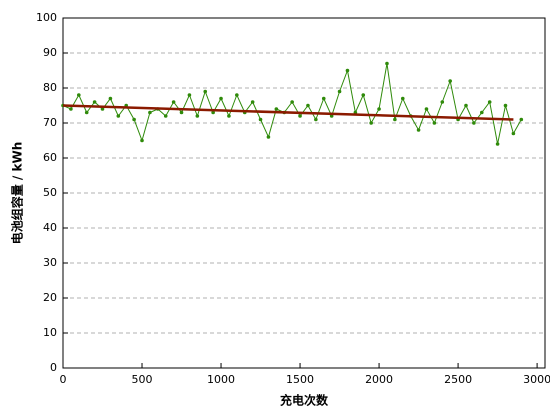 The image size is (550, 411). Describe the element at coordinates (536, 379) in the screenshot. I see `x-tick-label: 3000` at that location.